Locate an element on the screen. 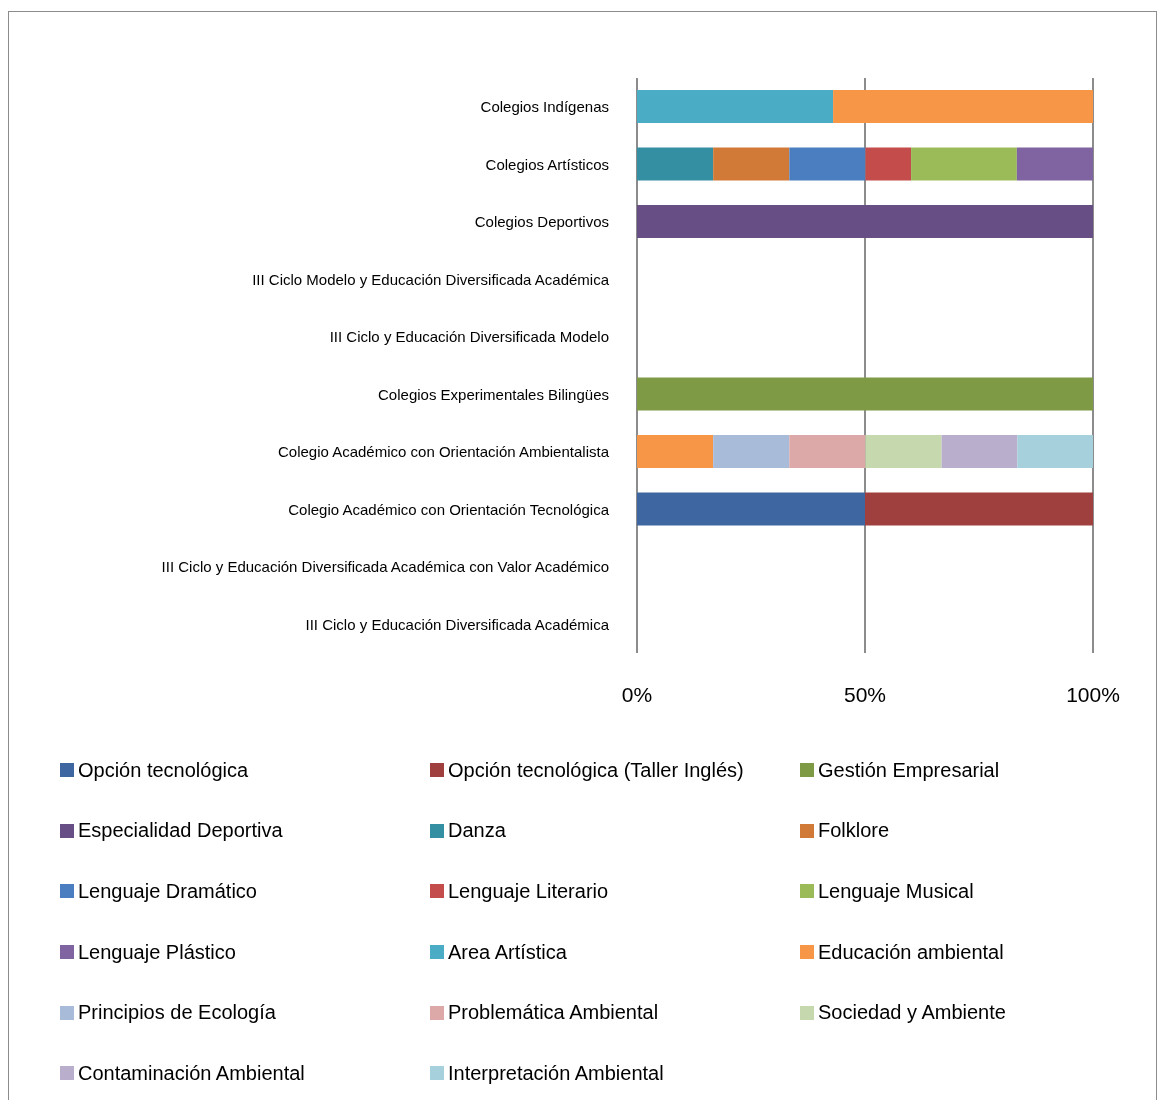 This screenshot has height=1108, width=1167. legend-label: Principios de Ecología is located at coordinates (177, 1013).